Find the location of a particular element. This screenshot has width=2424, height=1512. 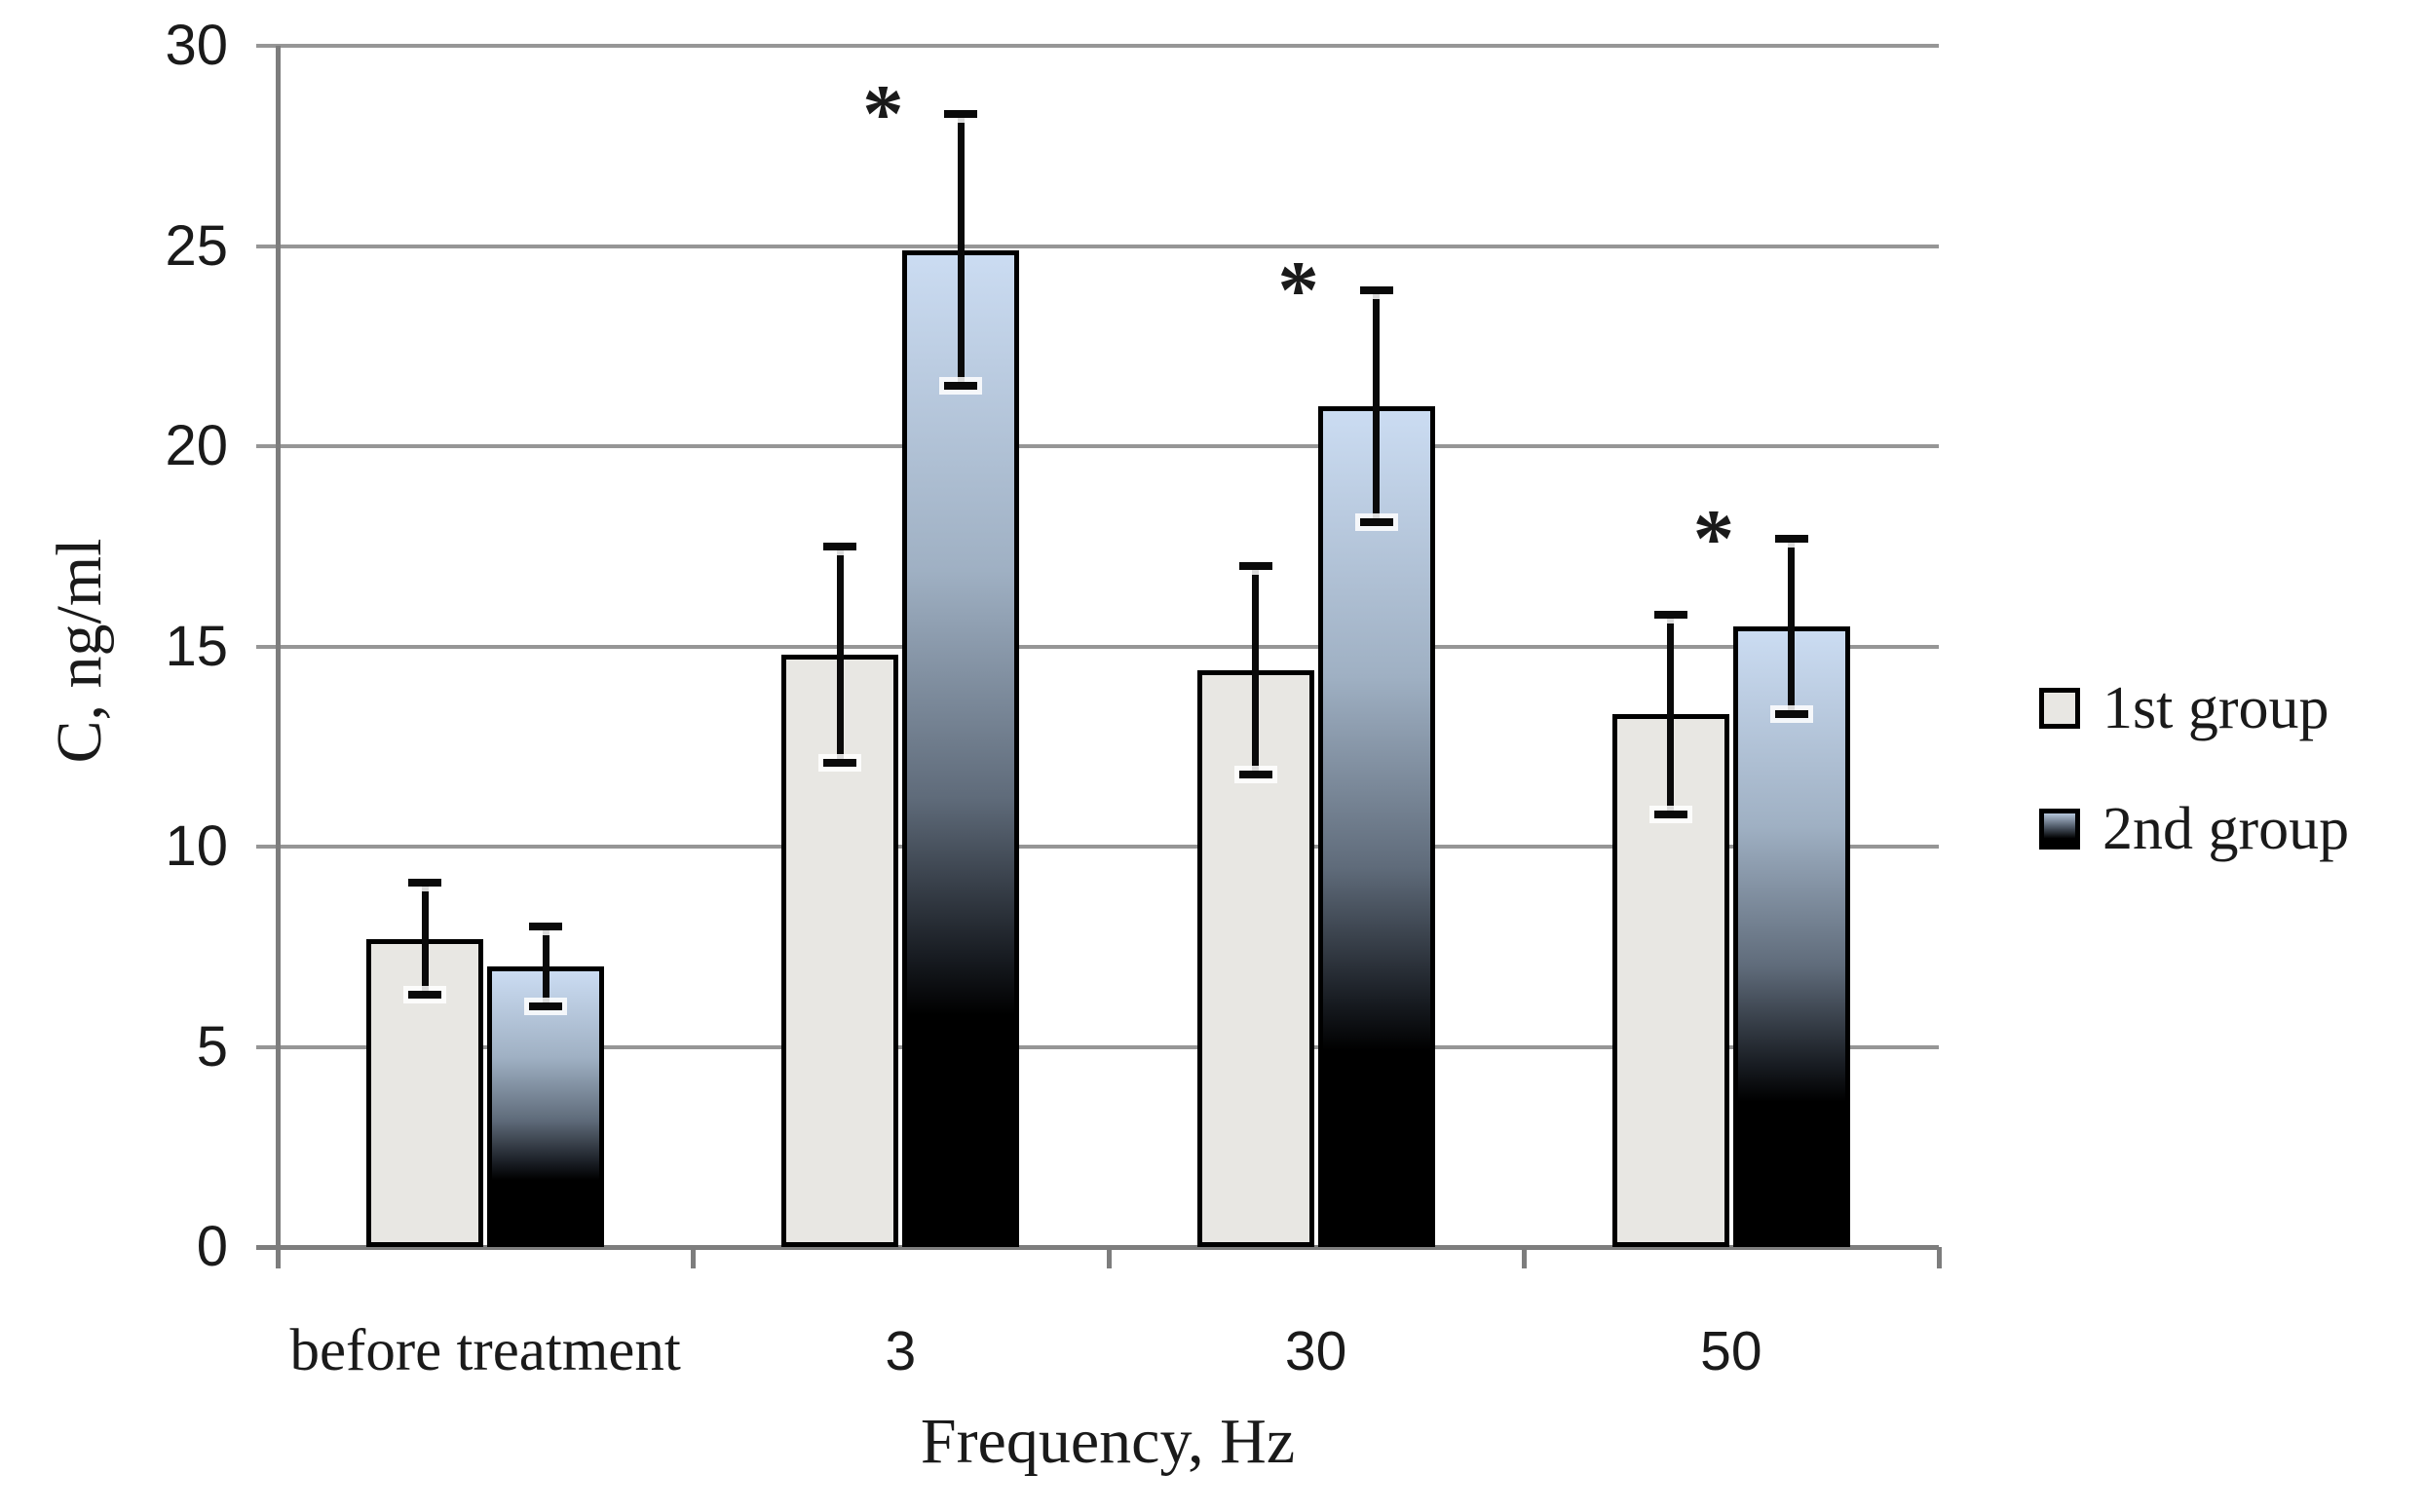

legend-swatch-group2 is located at coordinates (2060, 829).